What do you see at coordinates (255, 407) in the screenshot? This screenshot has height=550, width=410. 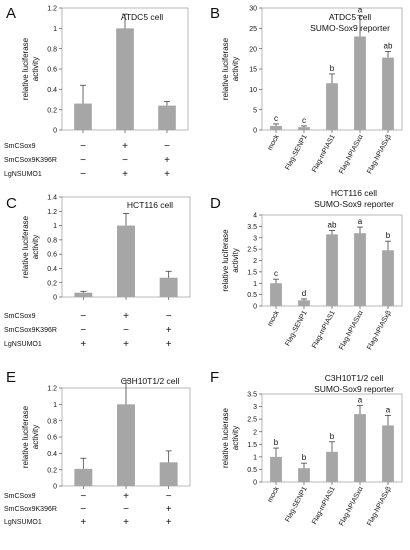 I see `y-tick-label: 3` at bounding box center [255, 407].